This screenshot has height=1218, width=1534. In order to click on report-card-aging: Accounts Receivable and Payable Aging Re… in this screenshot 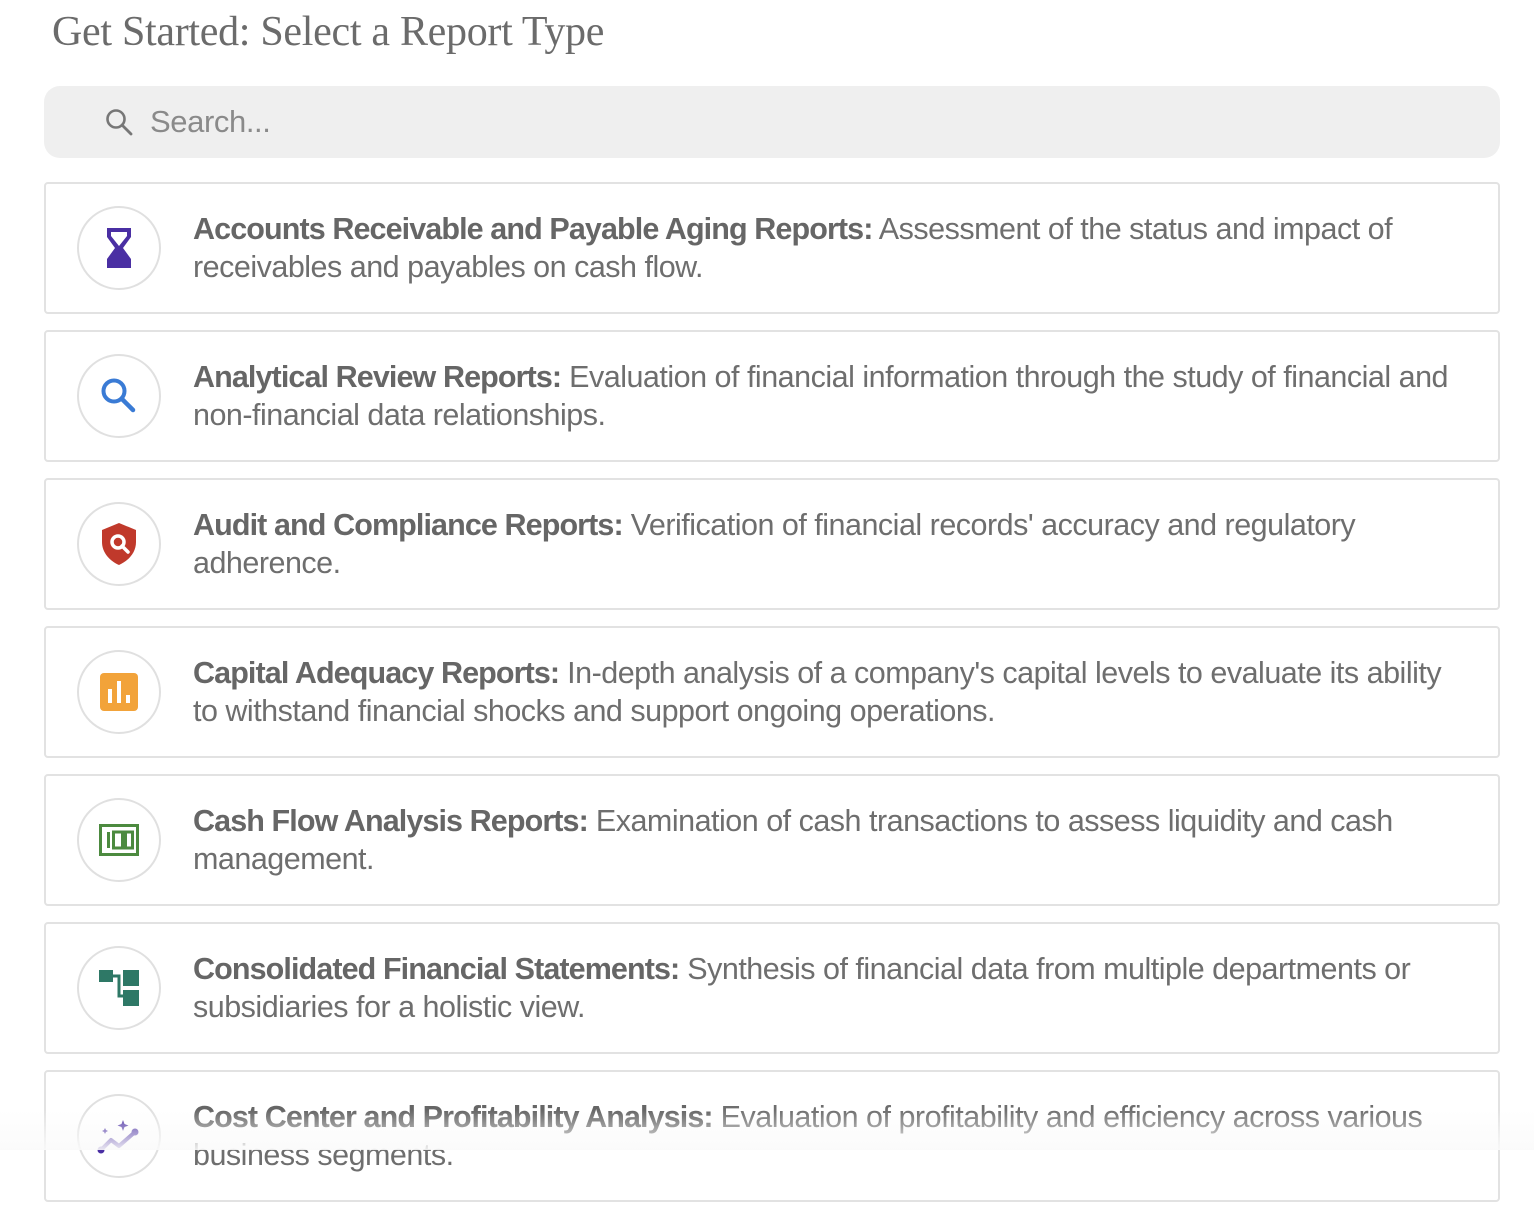, I will do `click(772, 248)`.